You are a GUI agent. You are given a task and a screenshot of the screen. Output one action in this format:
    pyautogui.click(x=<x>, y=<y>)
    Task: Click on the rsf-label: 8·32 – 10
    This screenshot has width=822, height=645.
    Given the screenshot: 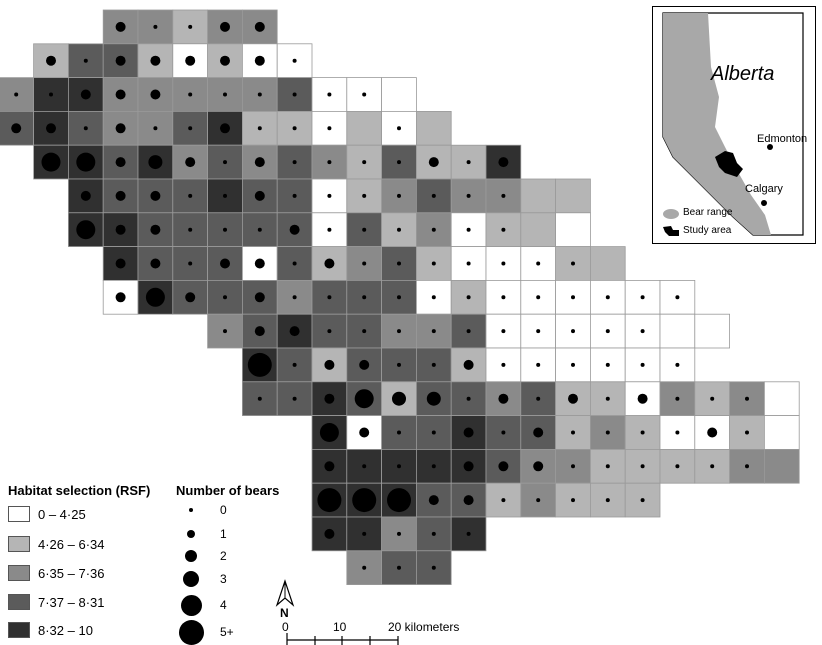 What is the action you would take?
    pyautogui.click(x=65, y=630)
    